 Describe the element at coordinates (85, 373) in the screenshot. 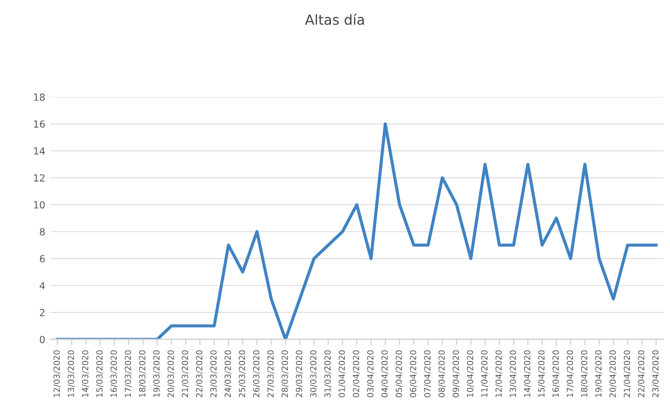

I see `x-tick-label: 14/03/2020` at that location.